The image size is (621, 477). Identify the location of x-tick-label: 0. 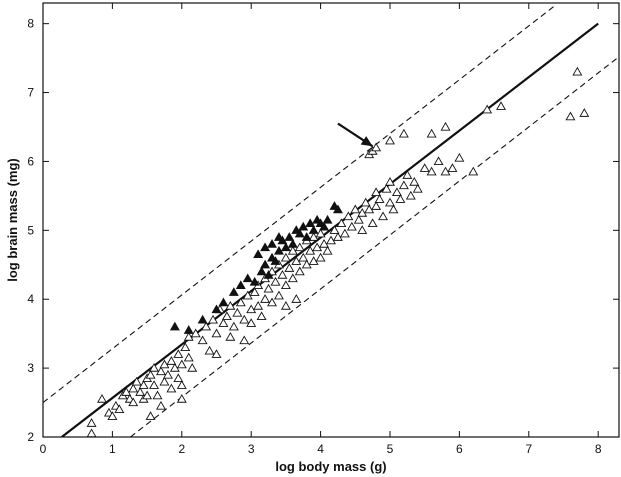
(43, 449).